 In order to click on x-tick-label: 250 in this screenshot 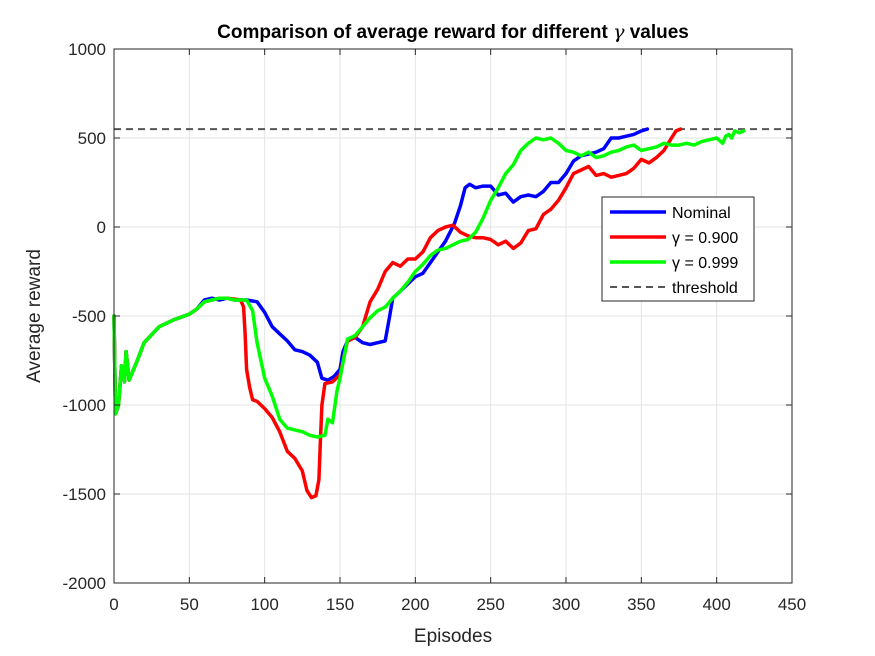, I will do `click(490, 604)`.